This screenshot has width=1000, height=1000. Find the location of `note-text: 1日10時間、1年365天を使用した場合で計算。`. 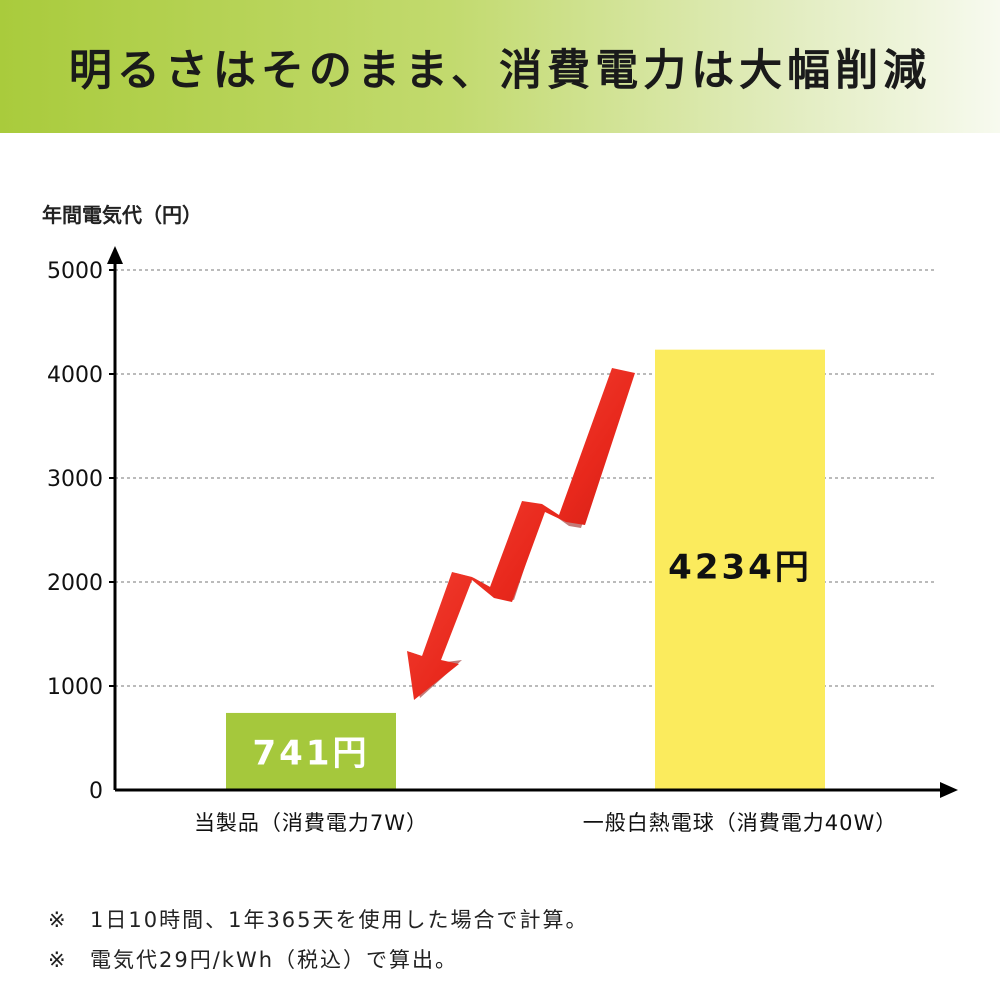

note-text: 1日10時間、1年365天を使用した場合で計算。 is located at coordinates (339, 920).